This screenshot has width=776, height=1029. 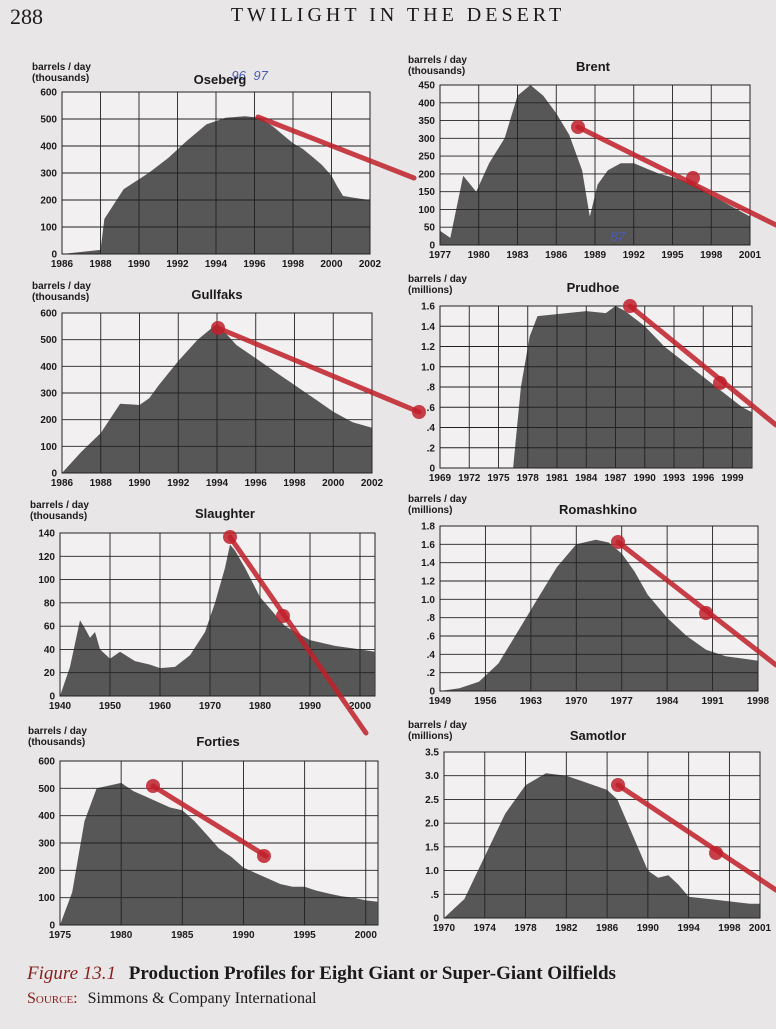 What do you see at coordinates (437, 731) in the screenshot?
I see `y-axis-unit-label: barrels / day (millions)` at bounding box center [437, 731].